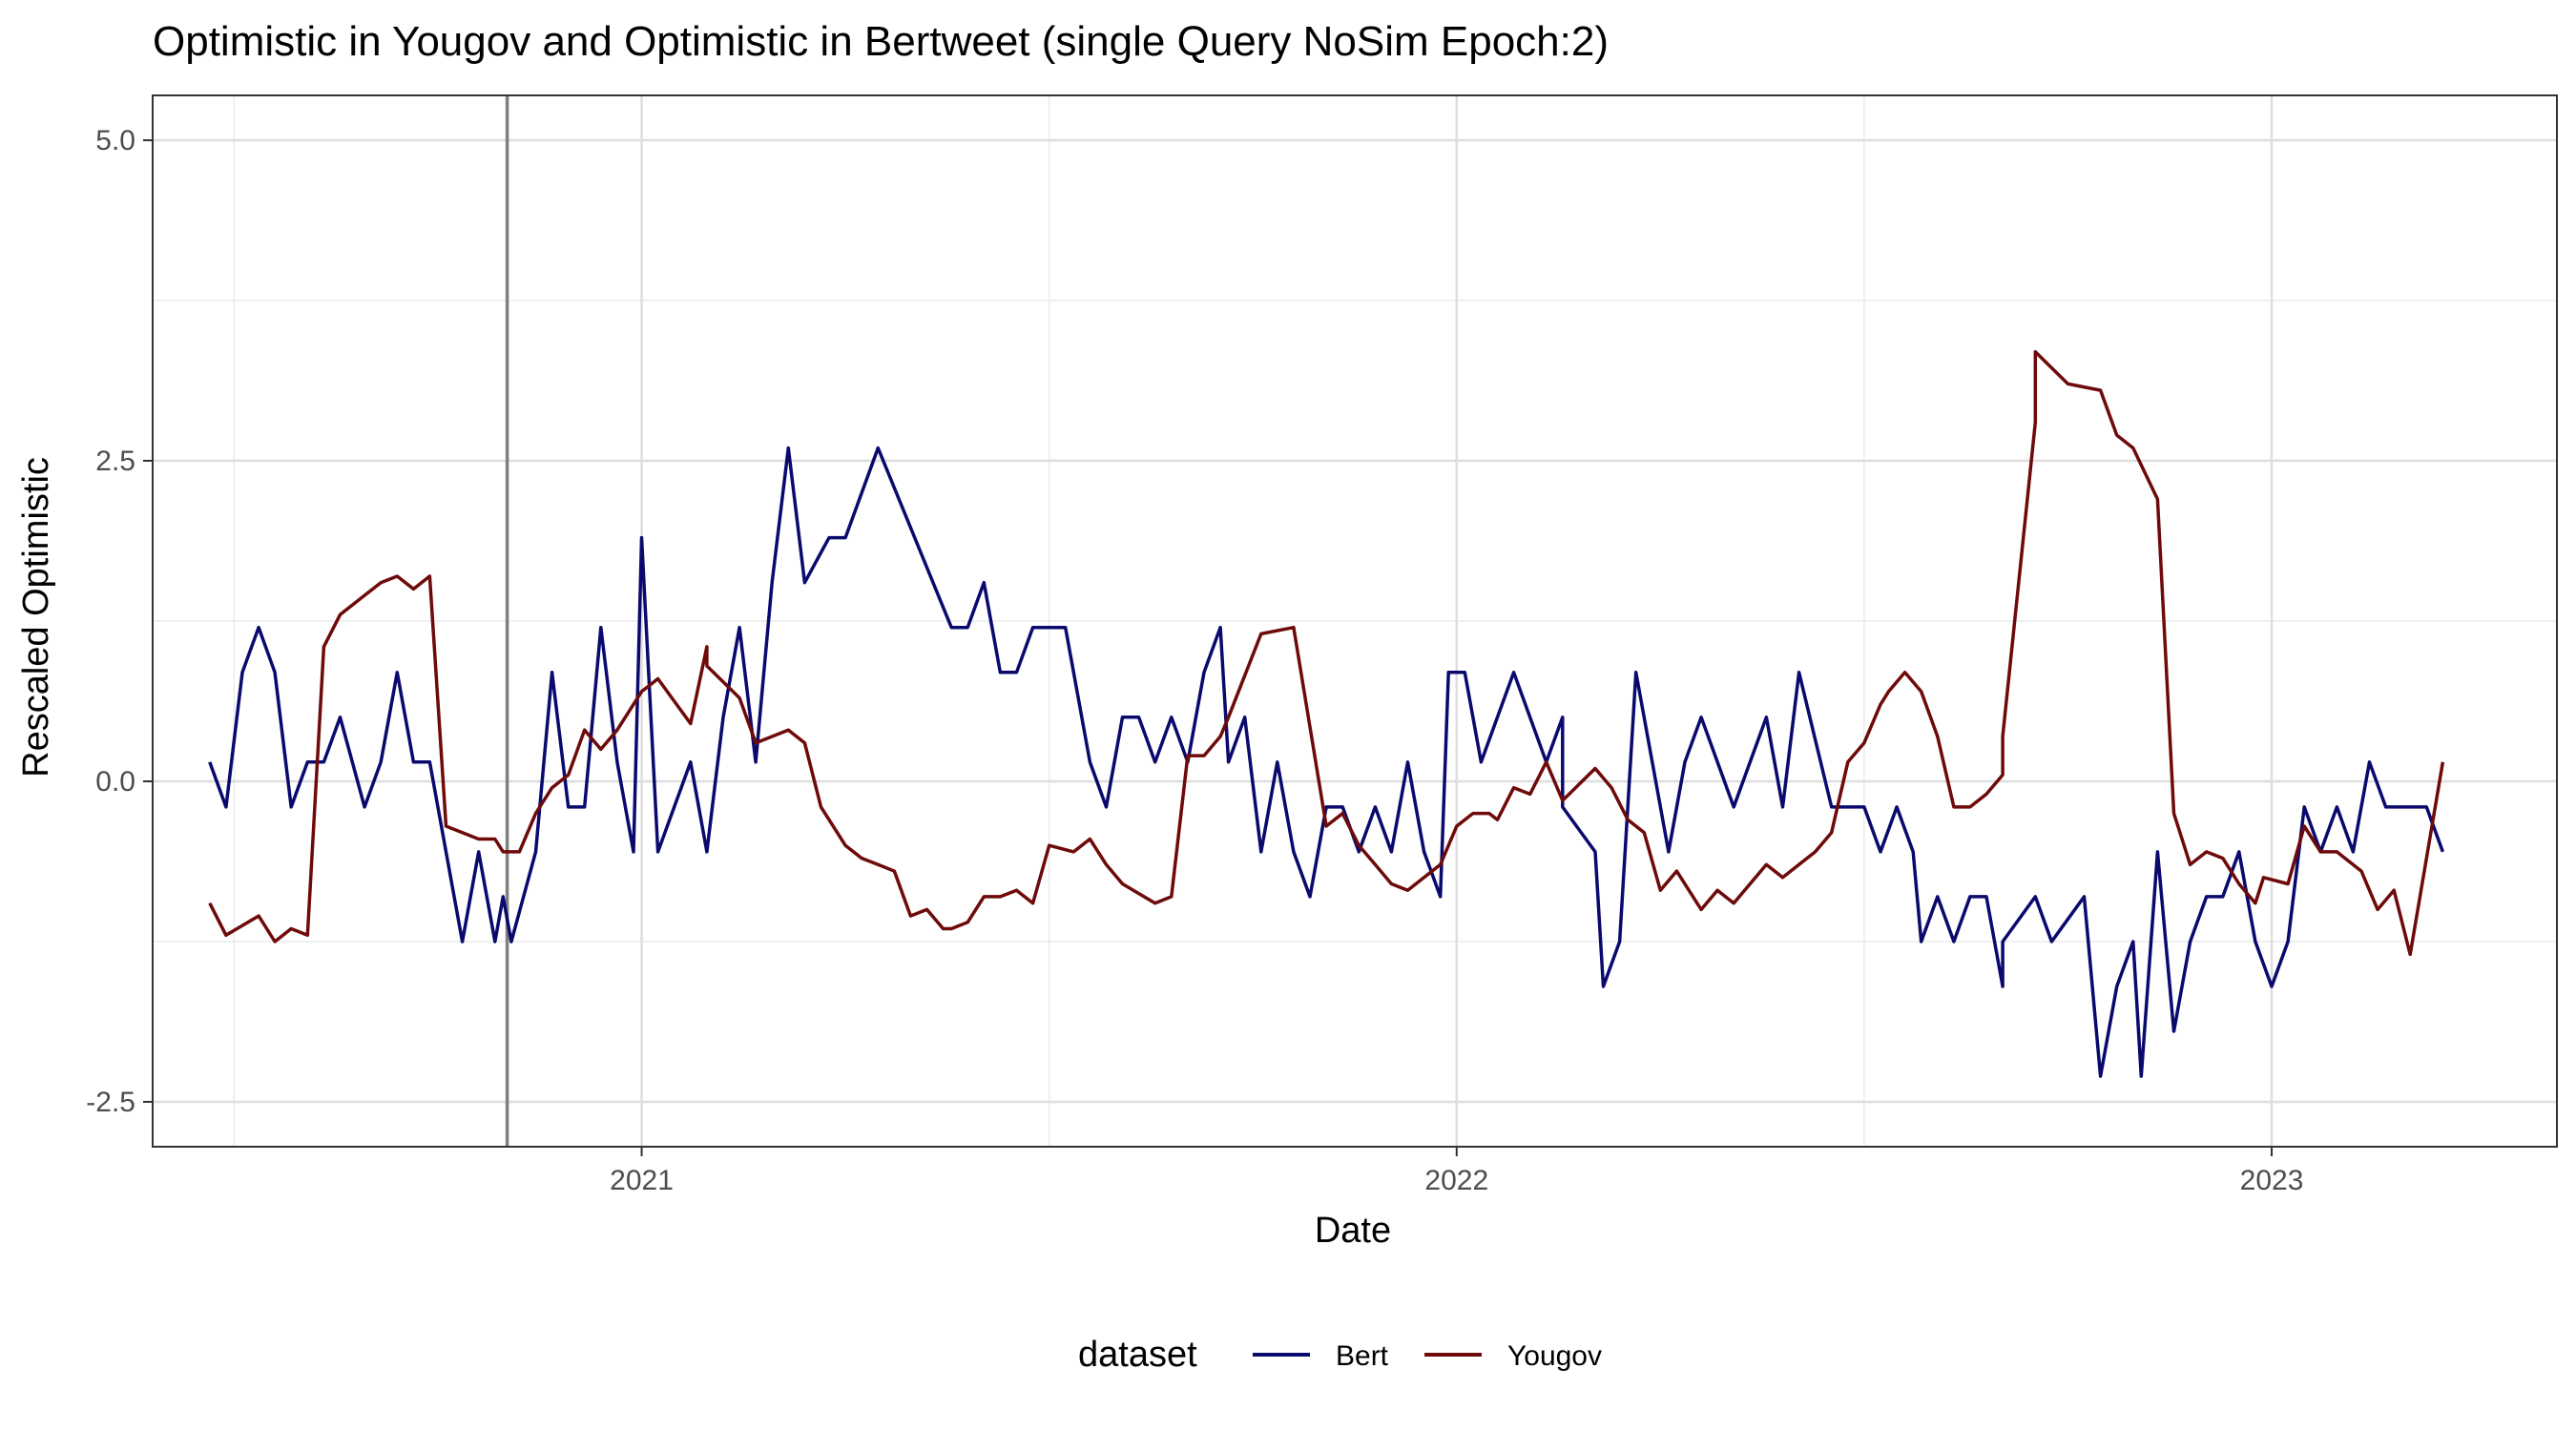 The image size is (2576, 1431). I want to click on y-tick-label: 2.5, so click(115, 461).